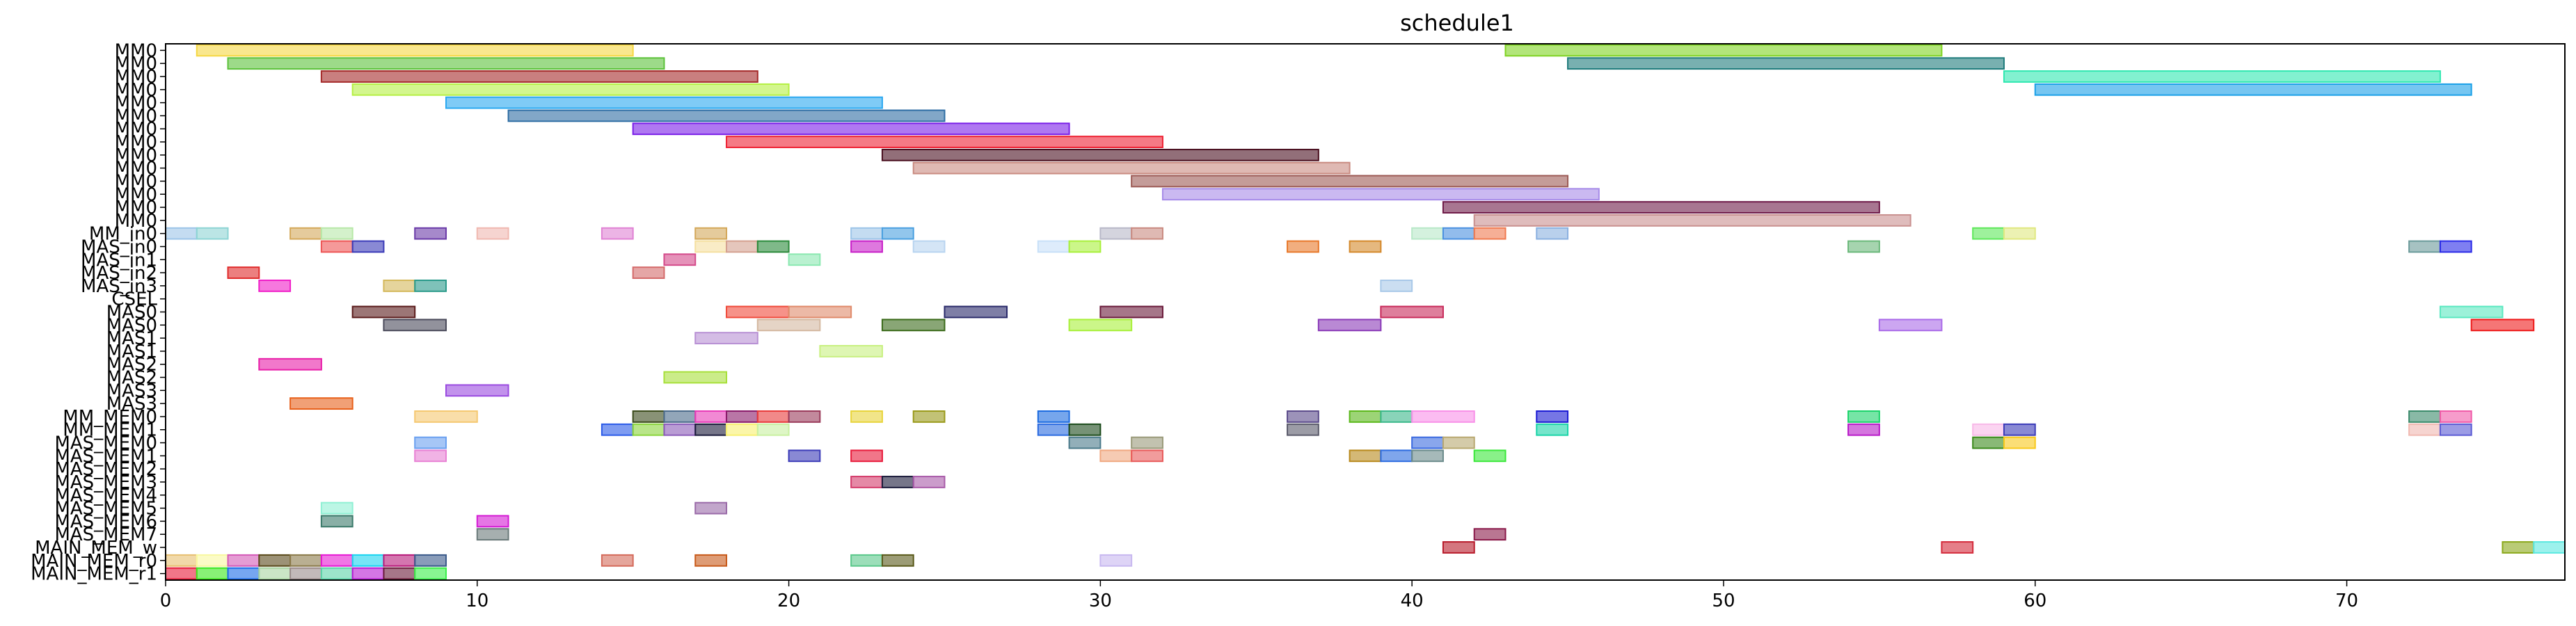 The height and width of the screenshot is (626, 2576). Describe the element at coordinates (110, 418) in the screenshot. I see `y-tick-label: MM_MEM0` at that location.